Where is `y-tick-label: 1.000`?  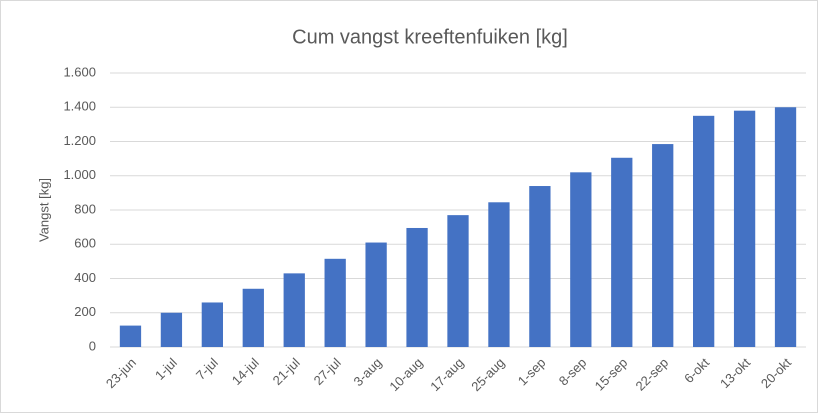
y-tick-label: 1.000 is located at coordinates (79, 174).